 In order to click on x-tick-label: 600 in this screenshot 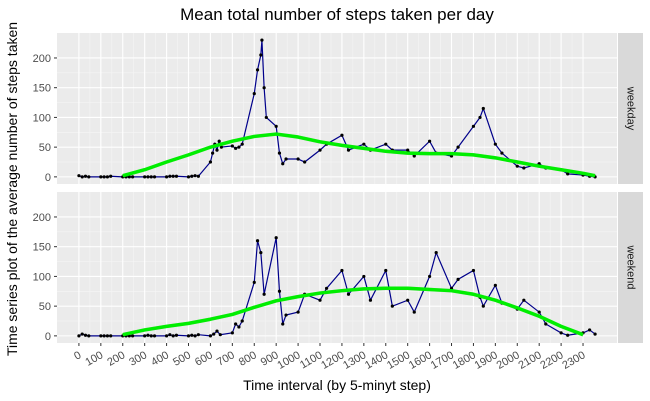, I will do `click(204, 359)`.